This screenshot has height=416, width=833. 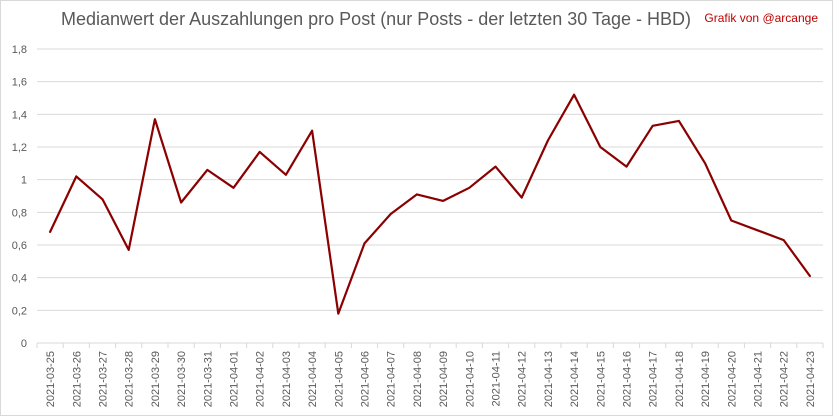 I want to click on y-tick-label: 1,2, so click(x=19, y=148).